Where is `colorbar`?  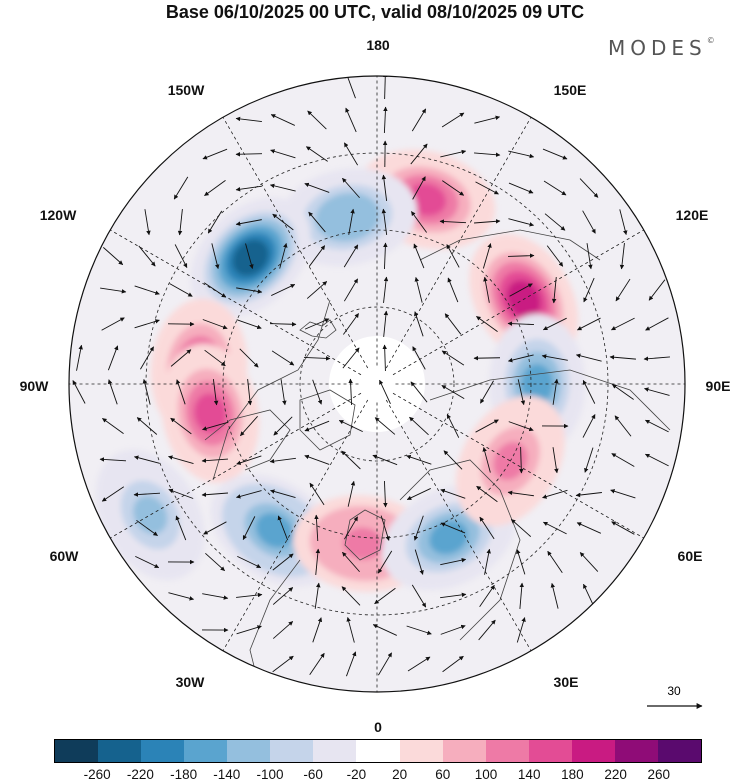
colorbar is located at coordinates (378, 751).